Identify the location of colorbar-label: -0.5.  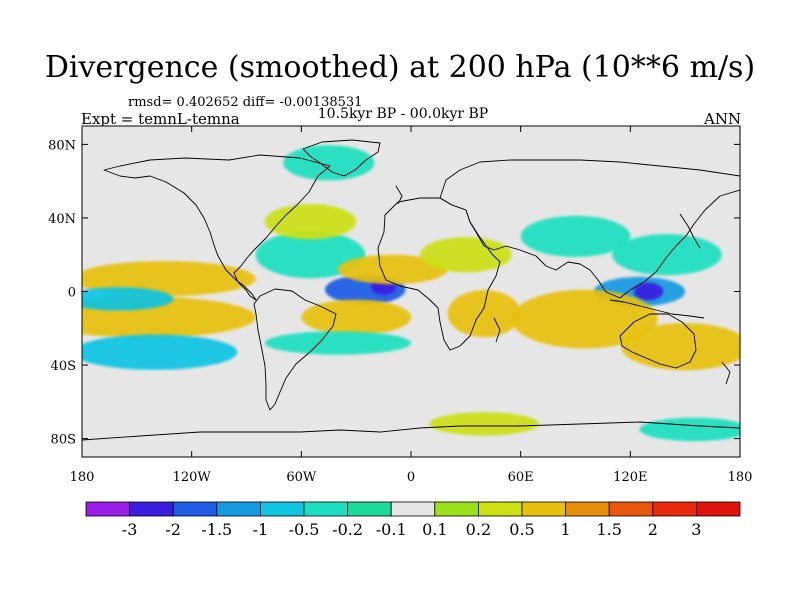
(304, 529).